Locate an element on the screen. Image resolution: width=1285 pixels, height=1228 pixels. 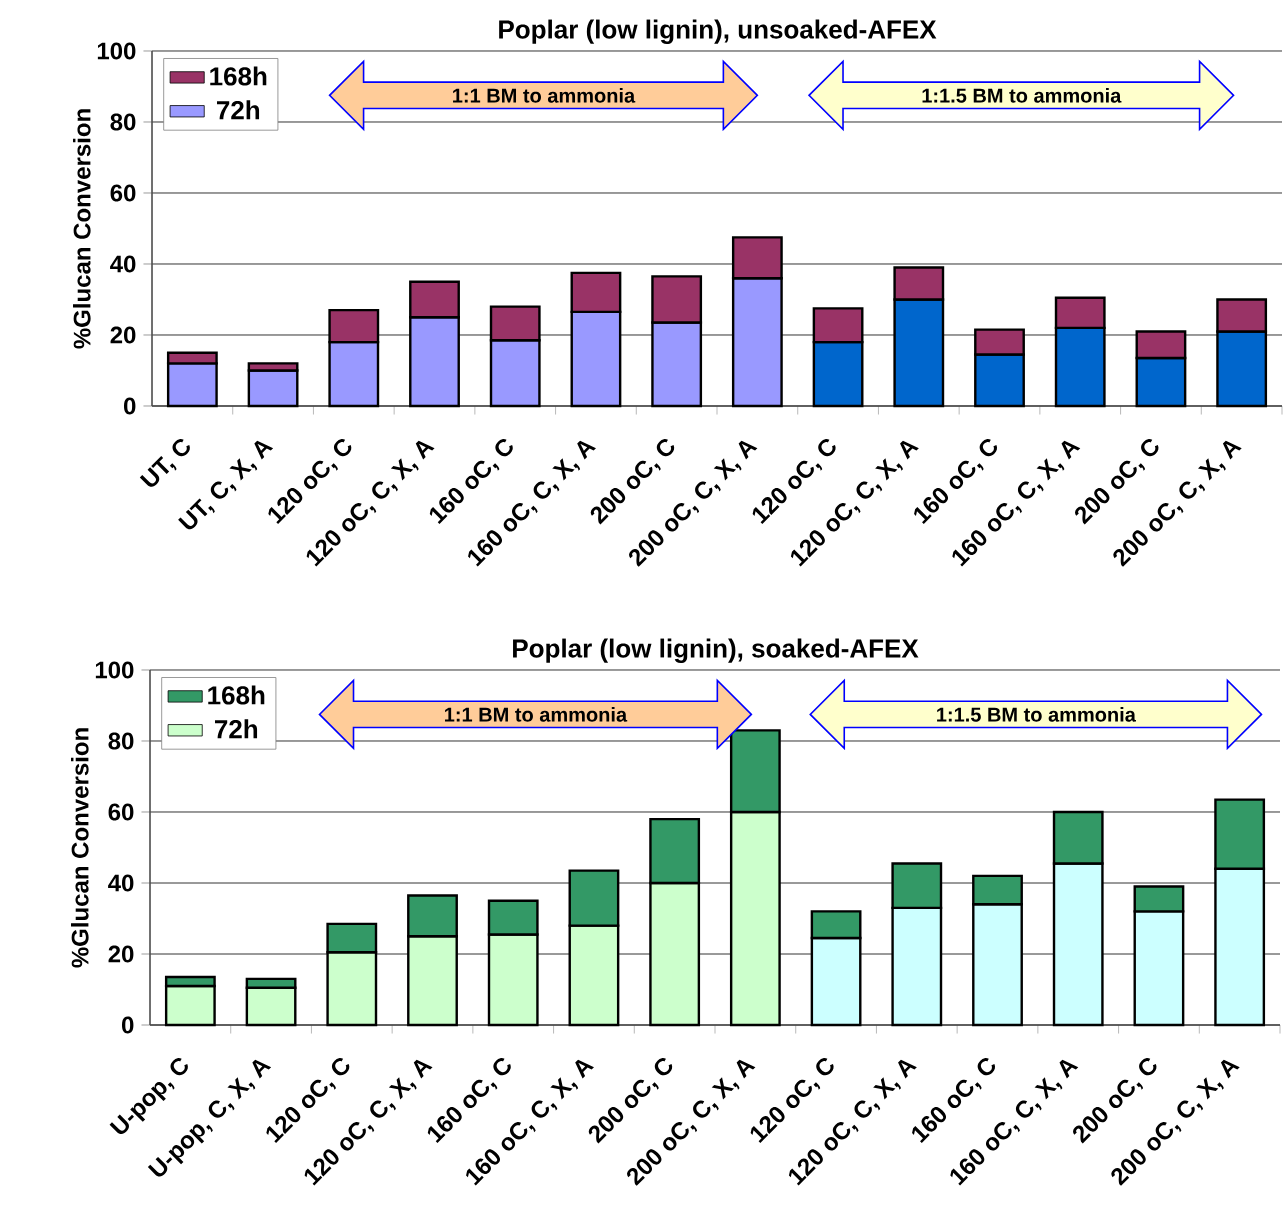
chart-title: Poplar (low lignin), soaked-AFEX is located at coordinates (716, 650).